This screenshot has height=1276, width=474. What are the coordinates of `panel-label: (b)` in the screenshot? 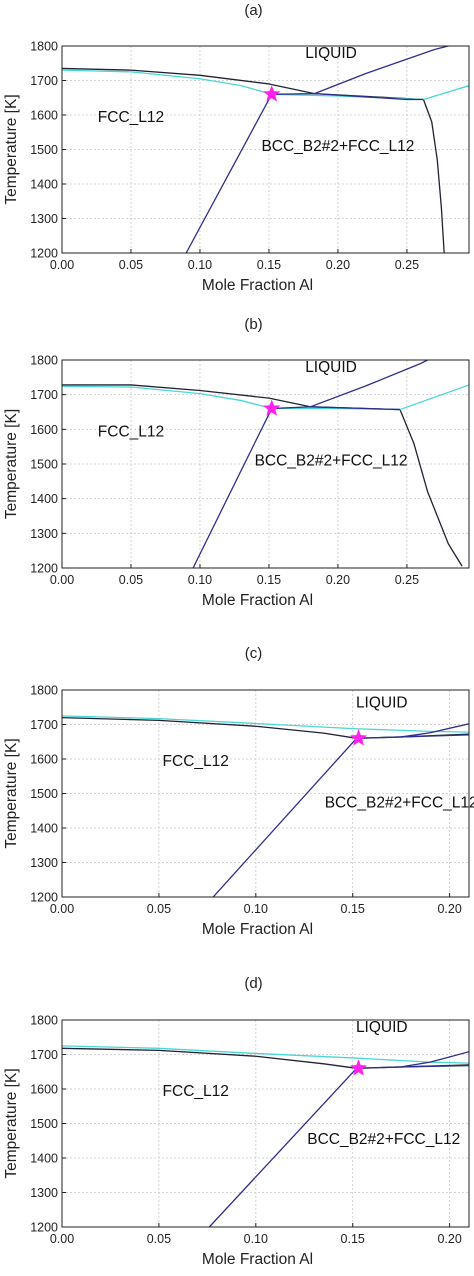 It's located at (253, 324).